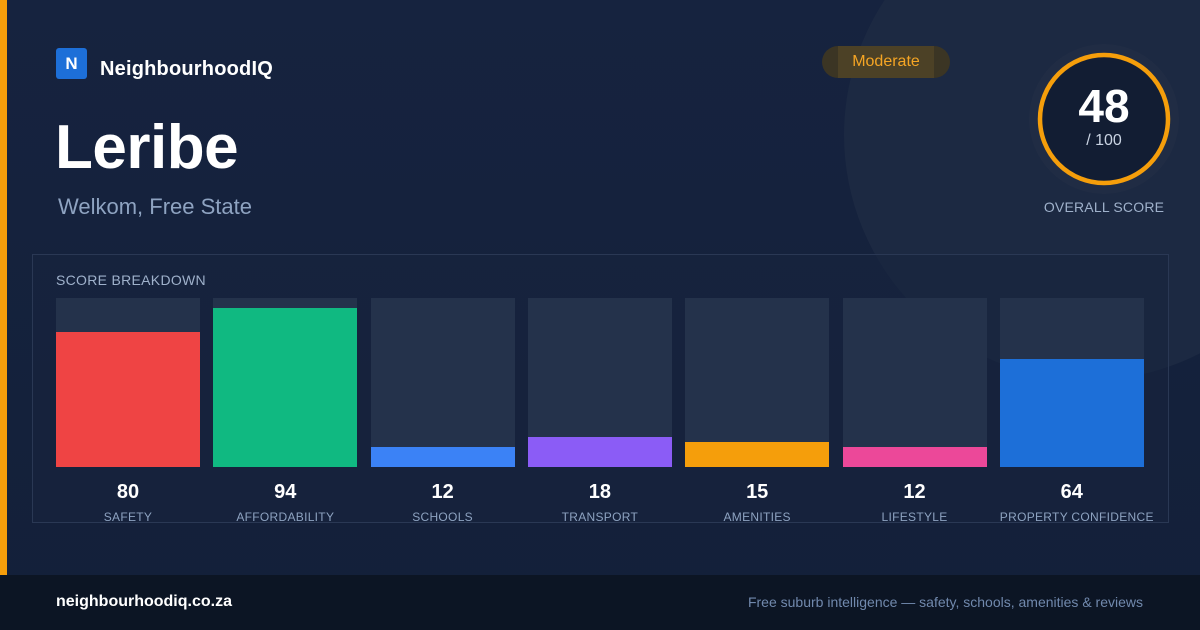  Describe the element at coordinates (1076, 517) in the screenshot. I see `bar-category-label: PROPERTY CONFIDENCE` at that location.